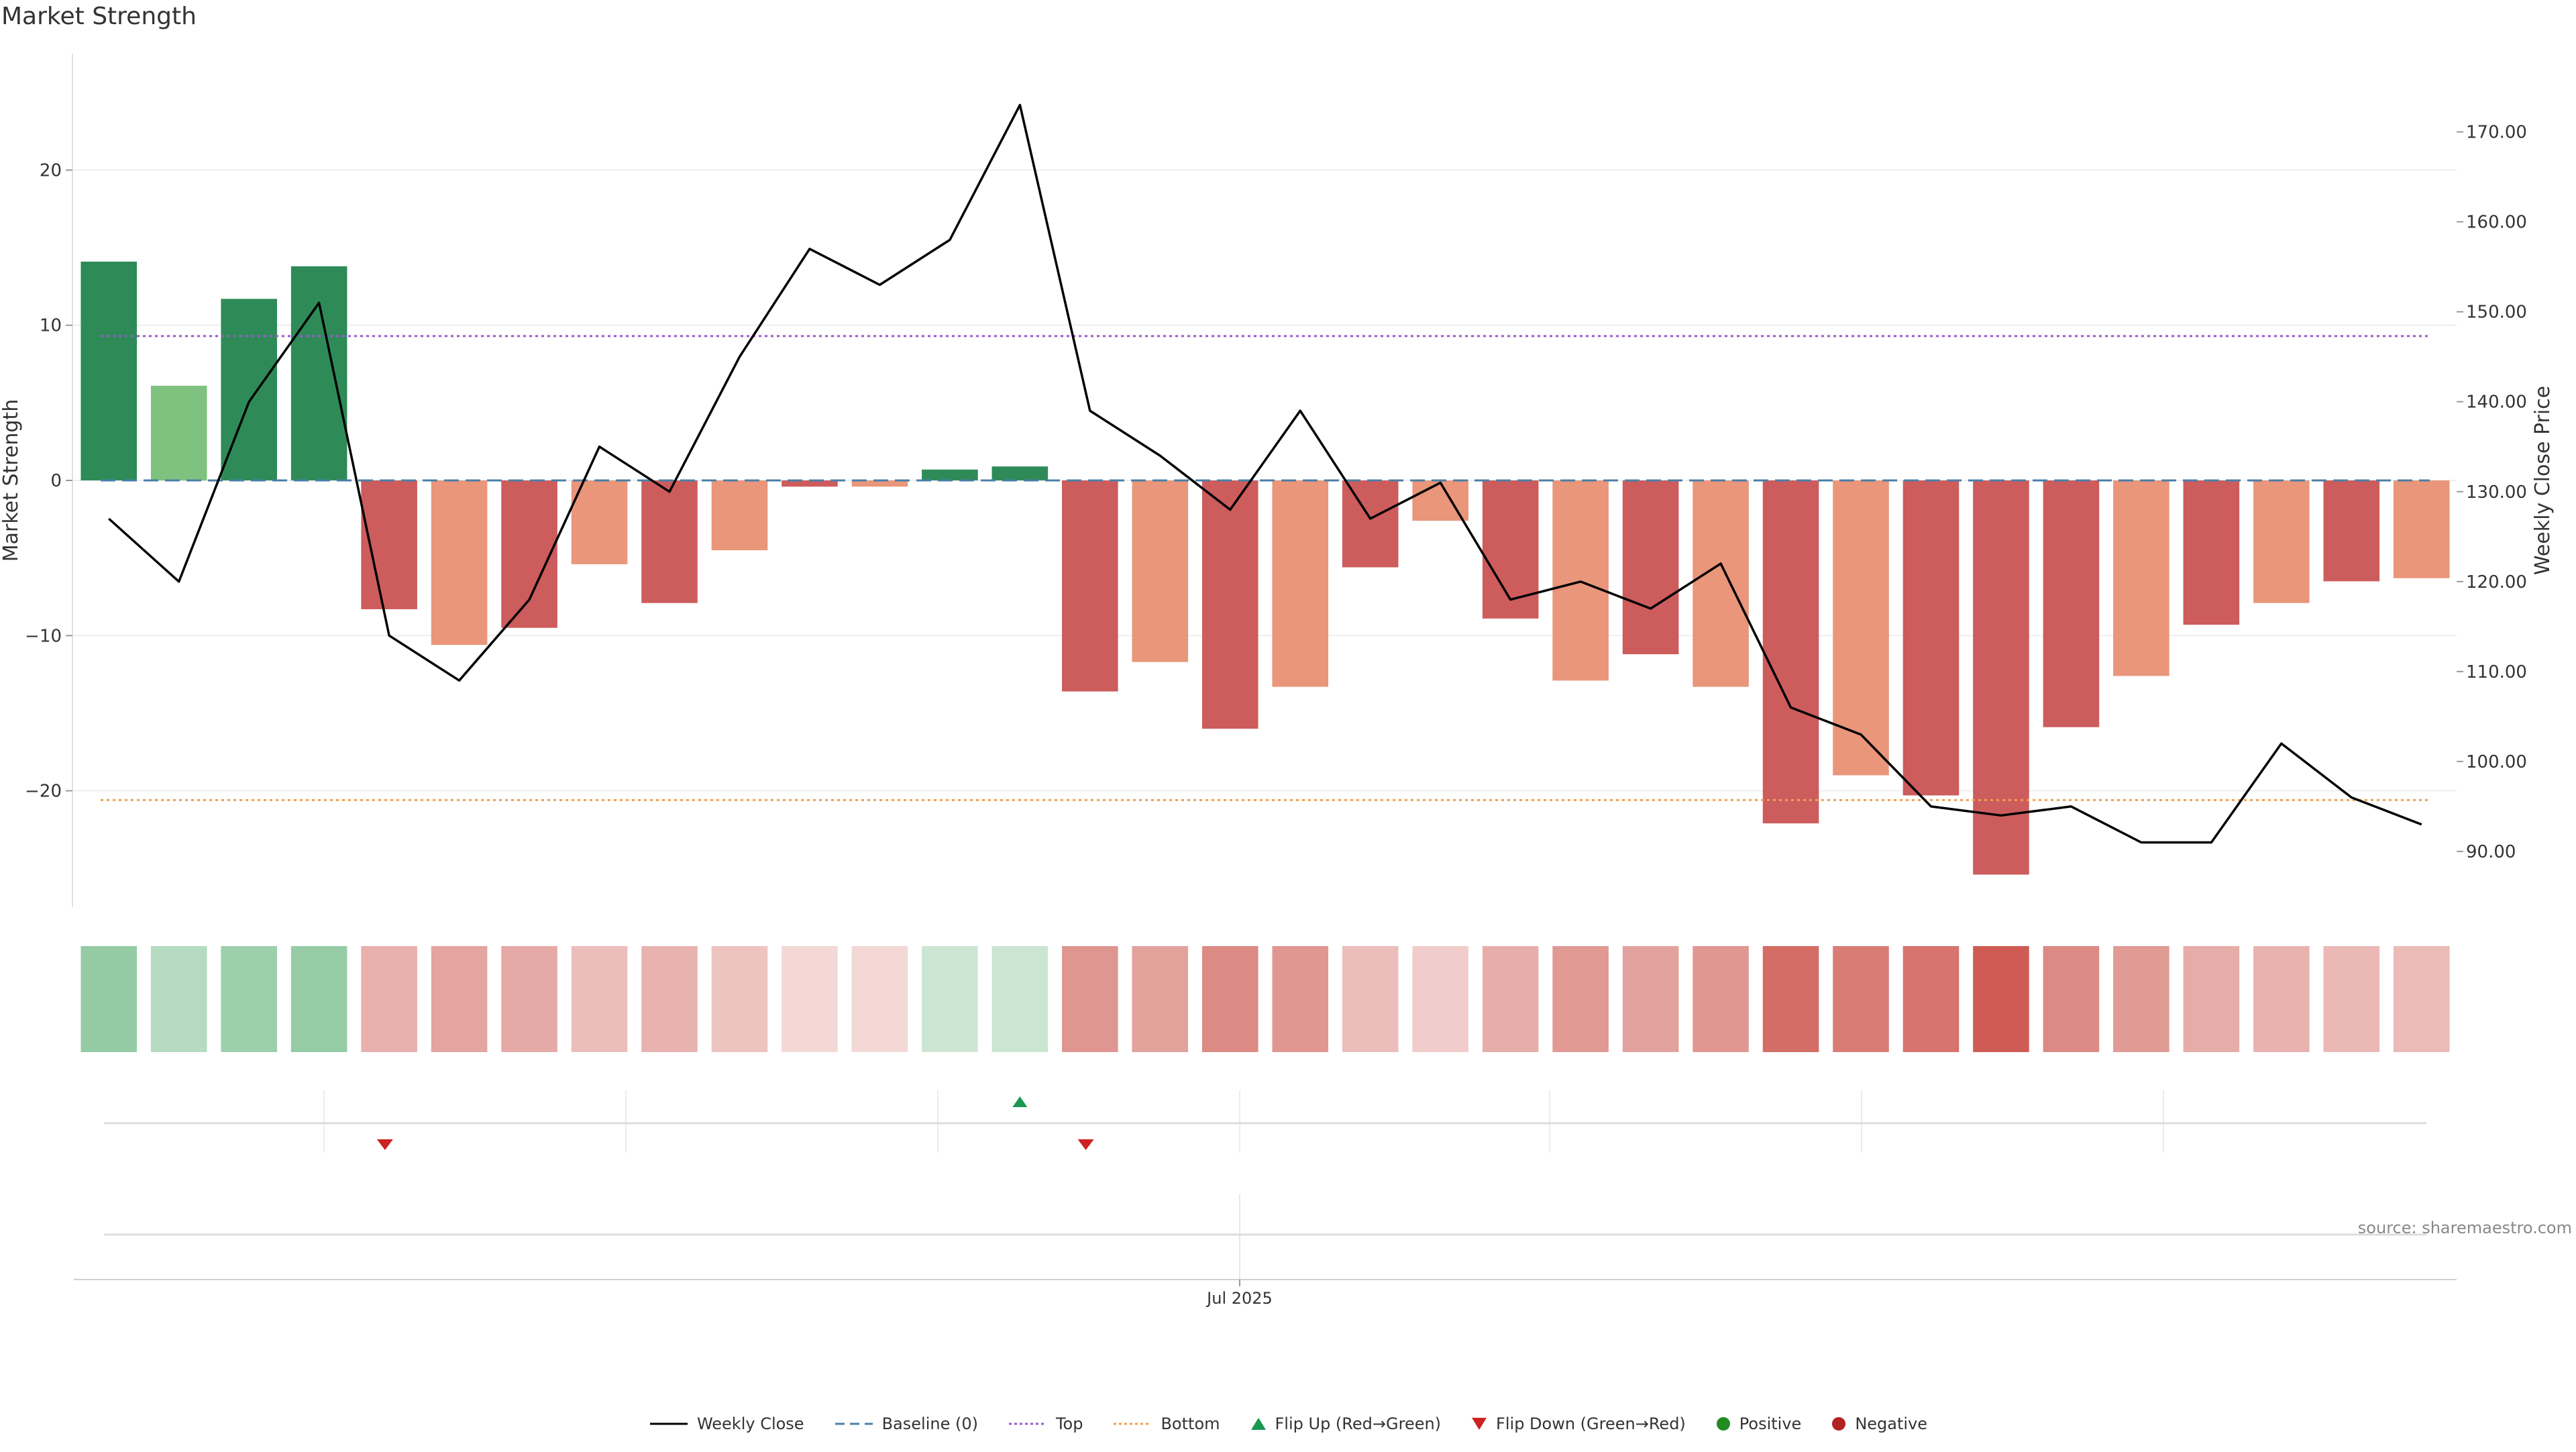 The width and height of the screenshot is (2576, 1452). Describe the element at coordinates (1265, 1251) in the screenshot. I see `bottom-panel: Jul 2025` at that location.